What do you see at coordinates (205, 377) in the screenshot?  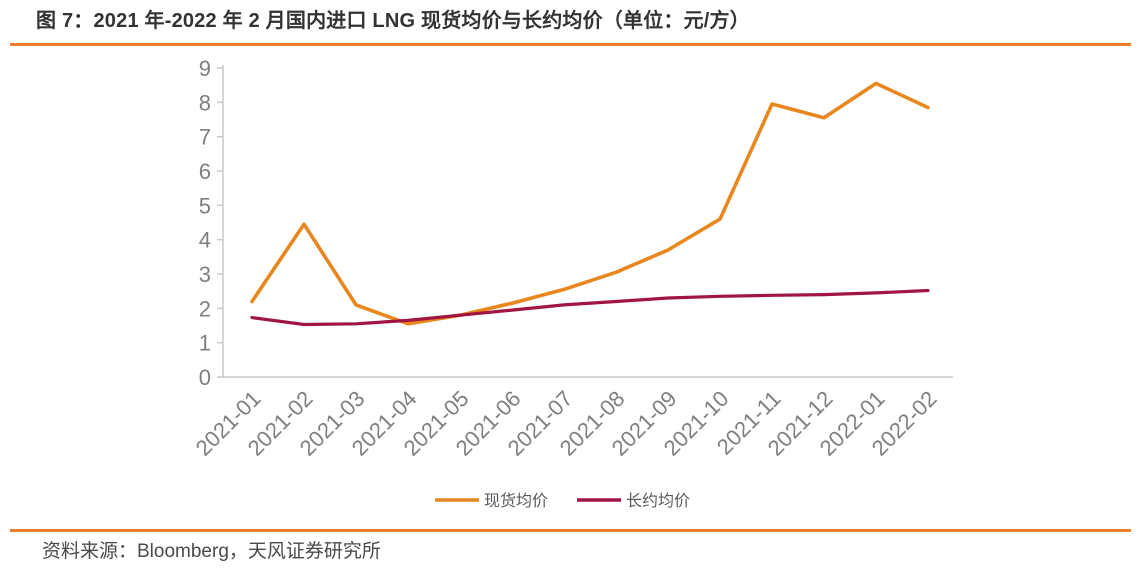 I see `y-axis-label: 0` at bounding box center [205, 377].